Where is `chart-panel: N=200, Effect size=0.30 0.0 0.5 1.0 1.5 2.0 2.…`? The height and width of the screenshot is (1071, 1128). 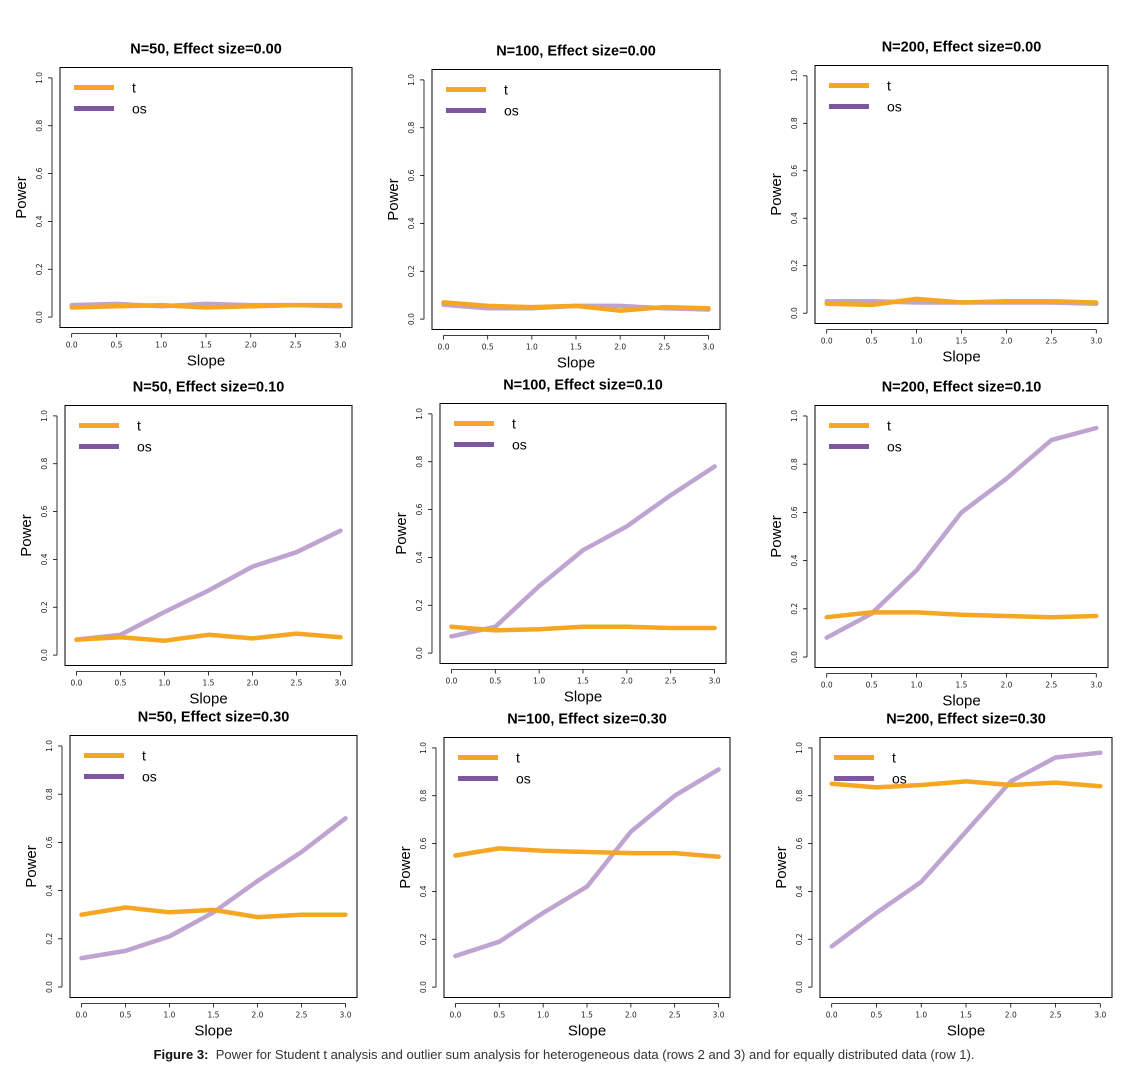
chart-panel: N=200, Effect size=0.30 0.0 0.5 1.0 1.5 2.0 2.… is located at coordinates (943, 876).